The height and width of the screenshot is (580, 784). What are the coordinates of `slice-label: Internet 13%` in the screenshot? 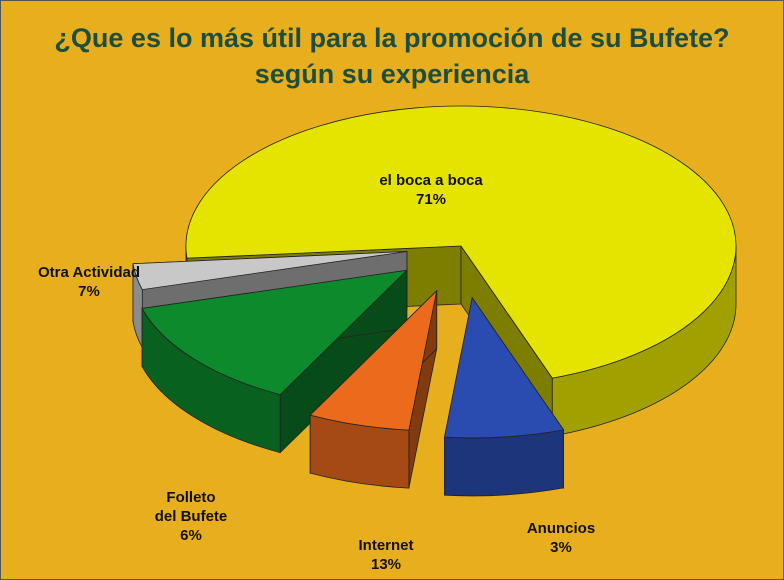 It's located at (385, 555).